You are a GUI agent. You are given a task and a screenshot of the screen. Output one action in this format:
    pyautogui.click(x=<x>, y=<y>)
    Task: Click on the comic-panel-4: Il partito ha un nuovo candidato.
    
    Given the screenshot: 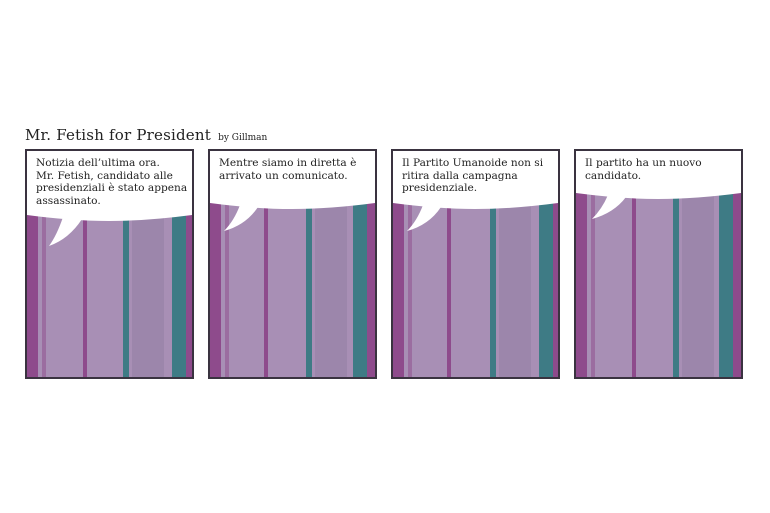 What is the action you would take?
    pyautogui.click(x=658, y=264)
    